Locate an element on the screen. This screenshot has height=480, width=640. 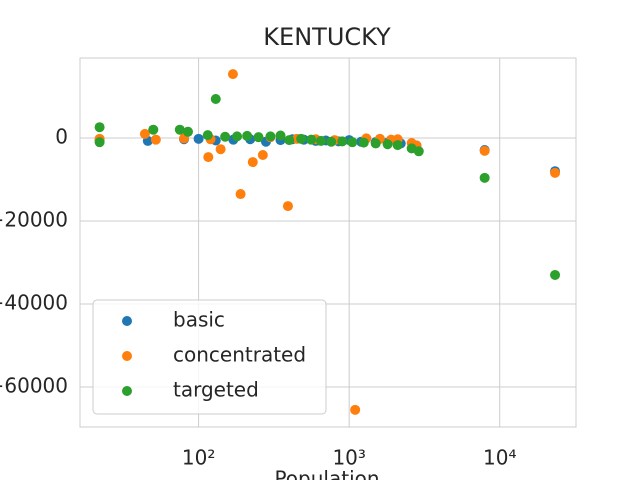
x-tick-label: 10³ is located at coordinates (348, 458).